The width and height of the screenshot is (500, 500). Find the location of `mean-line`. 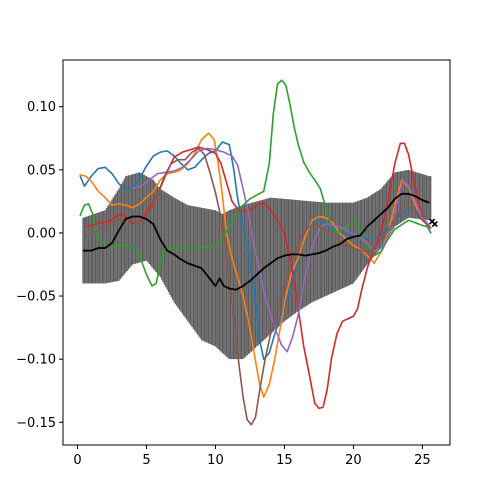

mean-line is located at coordinates (256, 241).